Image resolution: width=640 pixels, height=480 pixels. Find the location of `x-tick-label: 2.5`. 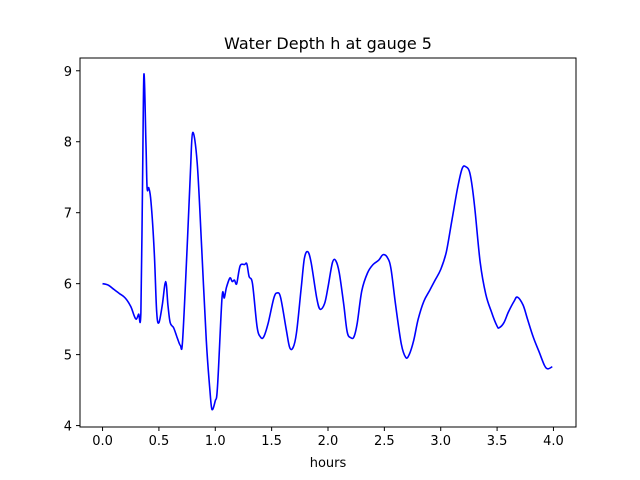

x-tick-label: 2.5 is located at coordinates (384, 441).